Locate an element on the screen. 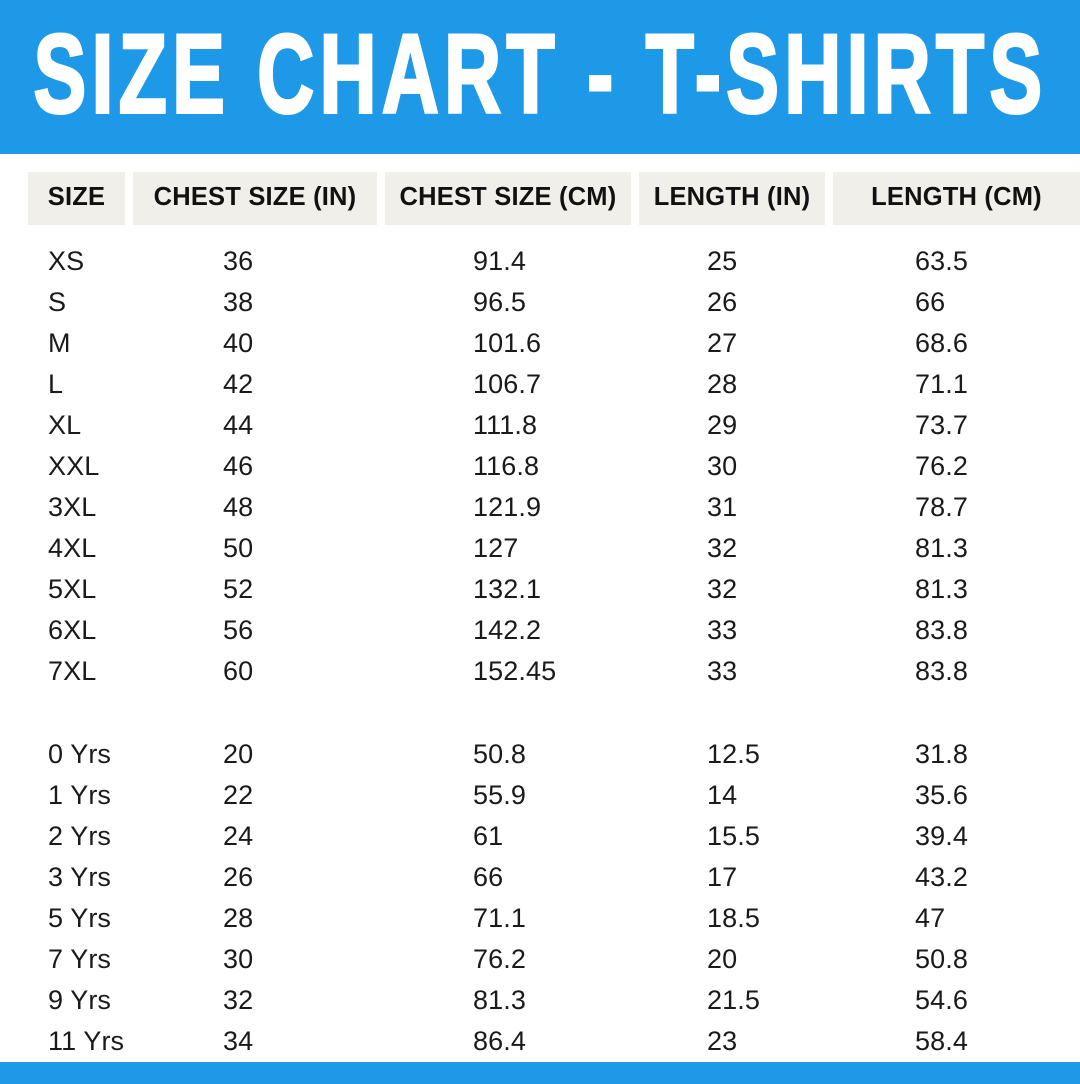 The width and height of the screenshot is (1080, 1084). table-row: 3XL 48 121.9 31 78.7 is located at coordinates (540, 507).